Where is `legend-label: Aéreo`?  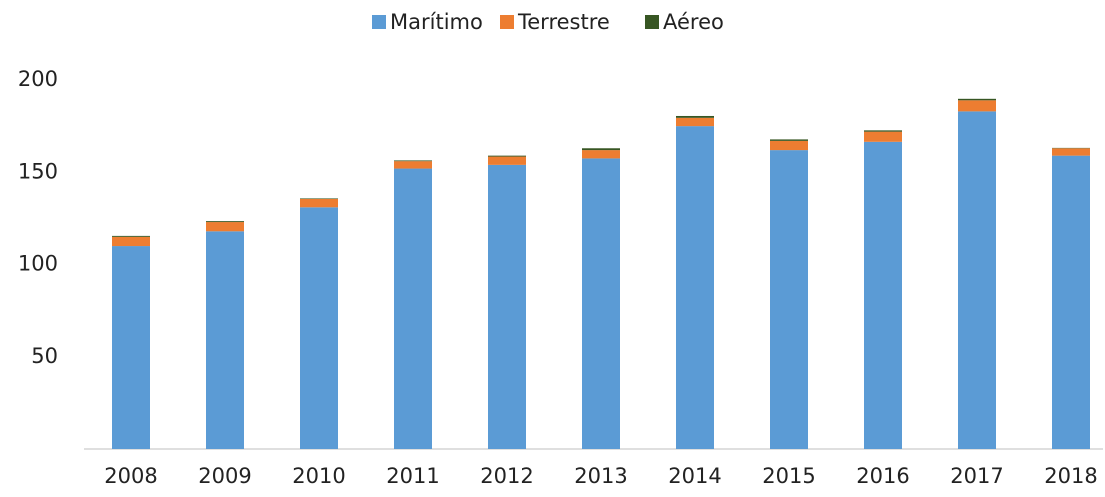
legend-label: Aéreo is located at coordinates (693, 22).